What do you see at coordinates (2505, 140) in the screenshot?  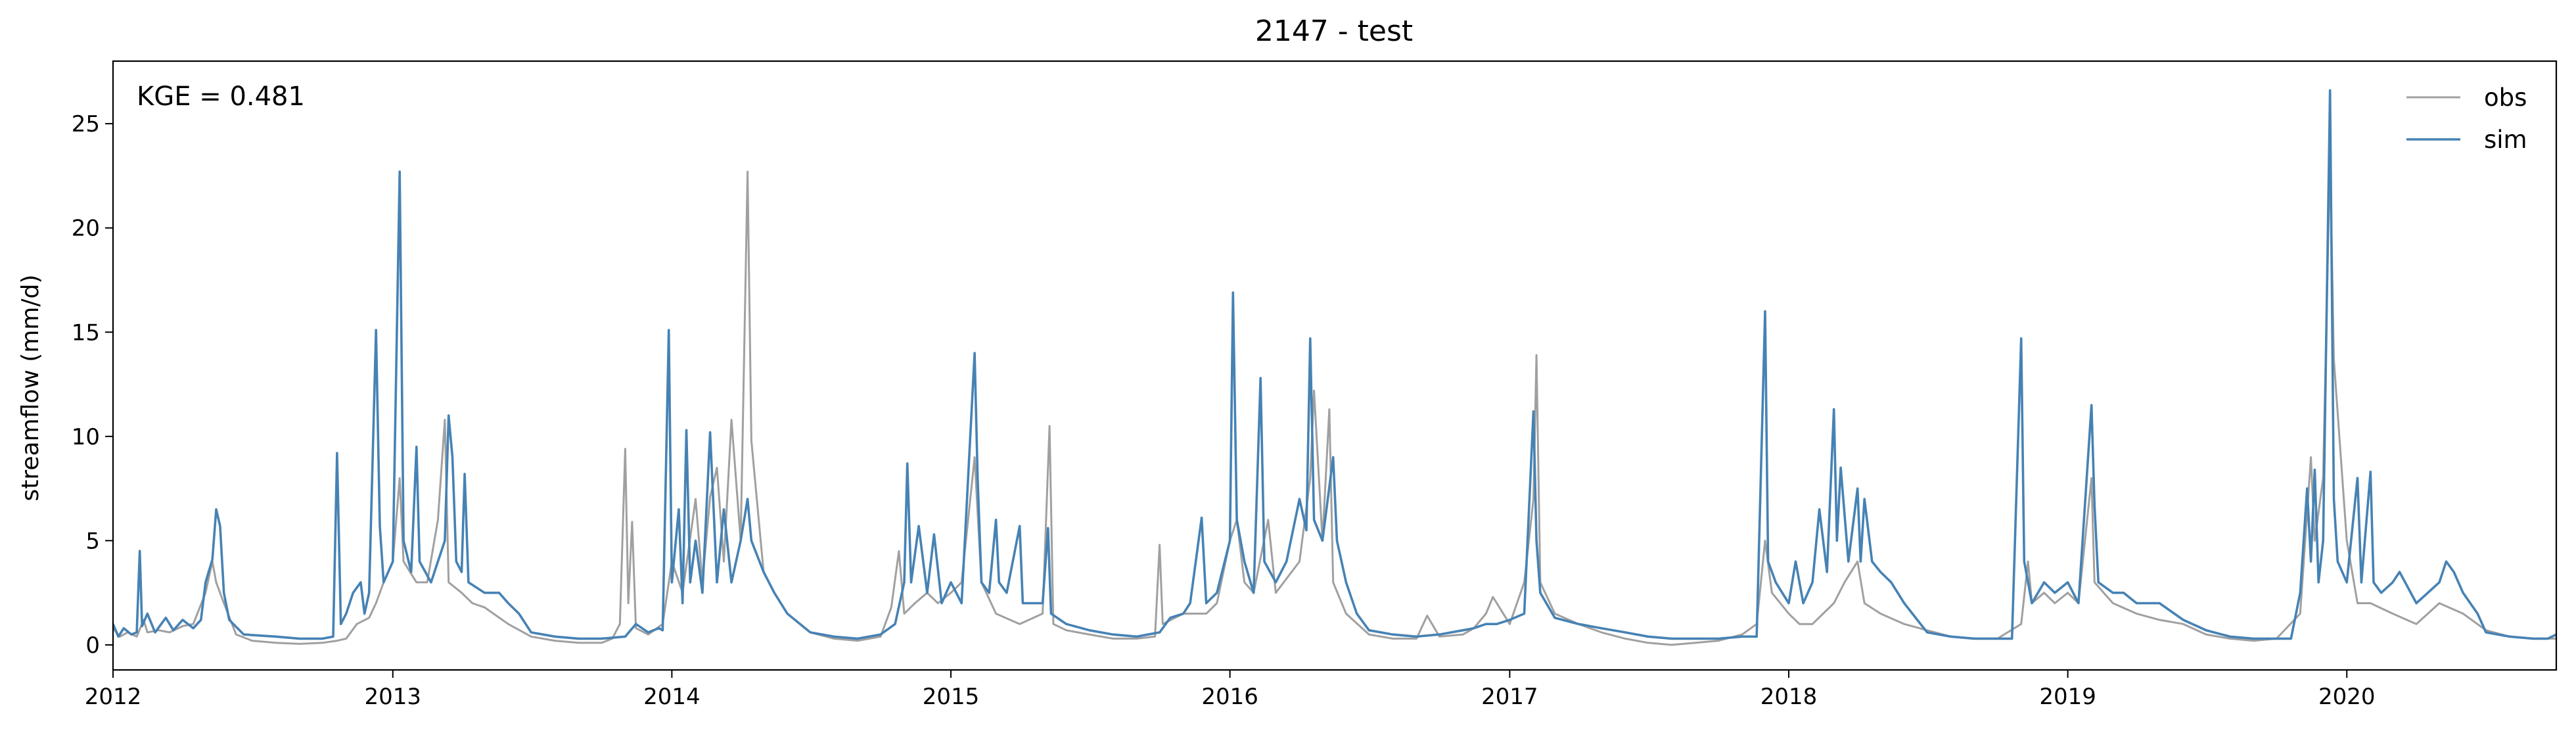 I see `legend-label-sim: sim` at bounding box center [2505, 140].